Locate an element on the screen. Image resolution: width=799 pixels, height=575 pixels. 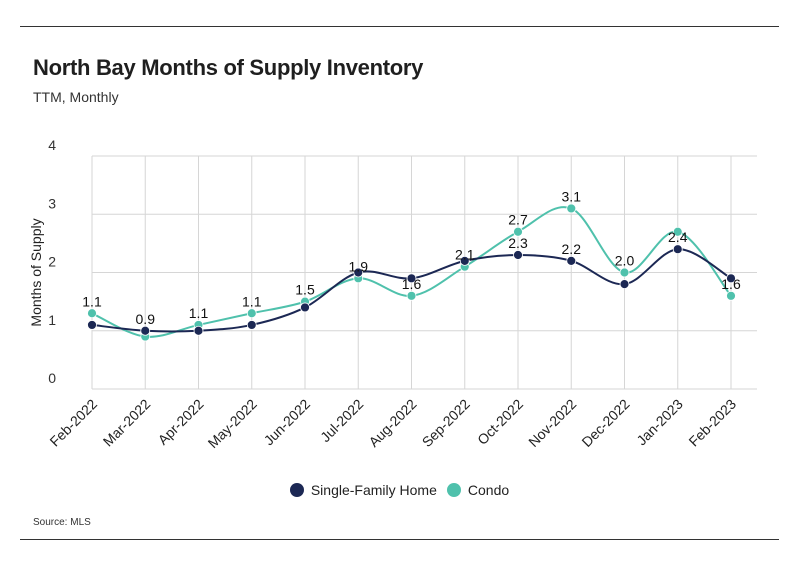
data-label: 1.5 is located at coordinates (305, 290).